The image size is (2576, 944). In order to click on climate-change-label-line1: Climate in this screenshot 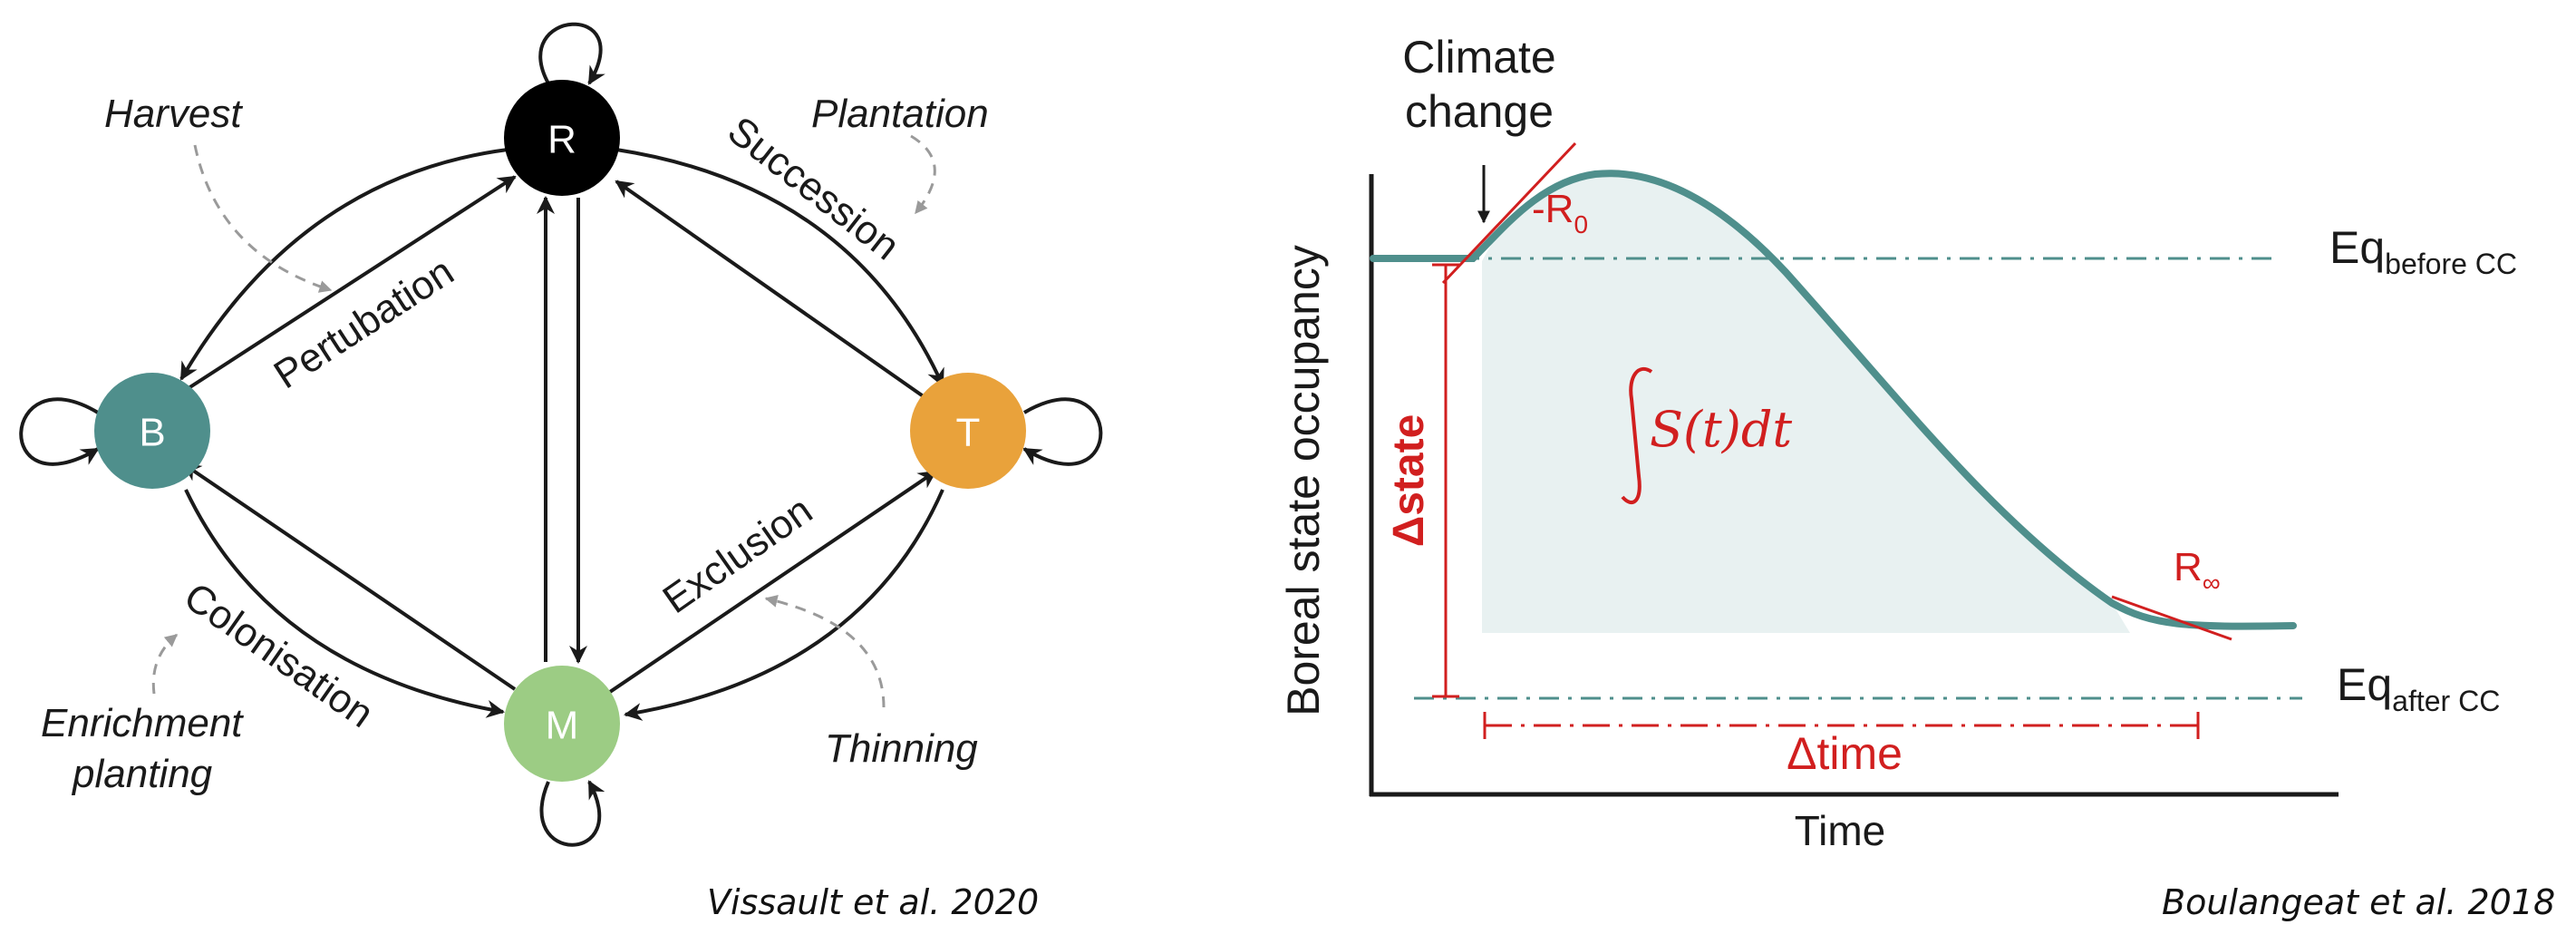, I will do `click(1478, 57)`.